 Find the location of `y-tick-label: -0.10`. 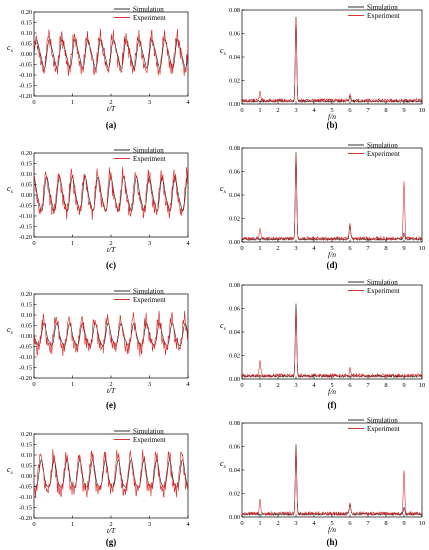

y-tick-label: -0.10 is located at coordinates (25, 75).